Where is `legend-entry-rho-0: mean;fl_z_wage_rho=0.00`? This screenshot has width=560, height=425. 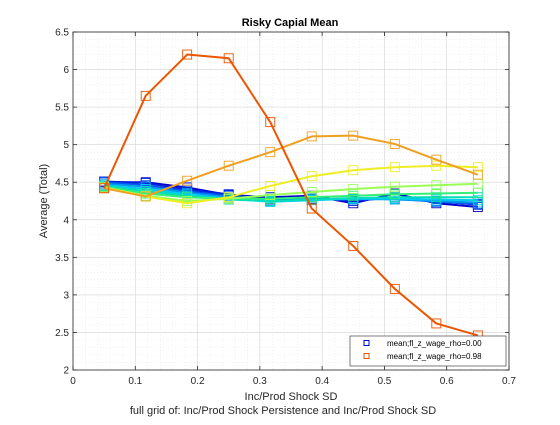
legend-entry-rho-0: mean;fl_z_wage_rho=0.00 is located at coordinates (434, 343).